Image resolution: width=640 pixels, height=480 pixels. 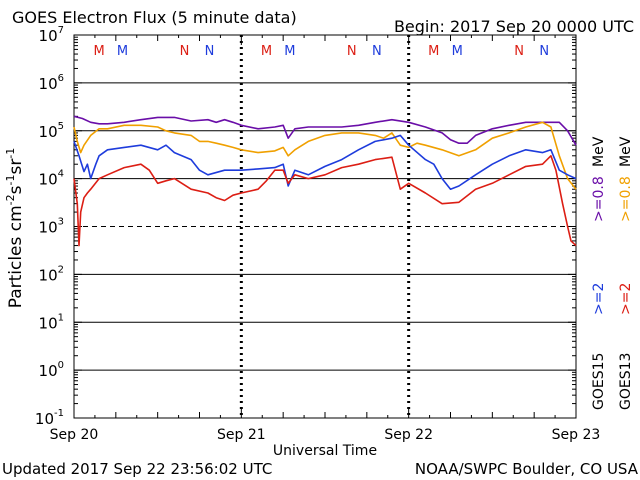 What do you see at coordinates (51, 131) in the screenshot?
I see `y-tick-label: 10⁵` at bounding box center [51, 131].